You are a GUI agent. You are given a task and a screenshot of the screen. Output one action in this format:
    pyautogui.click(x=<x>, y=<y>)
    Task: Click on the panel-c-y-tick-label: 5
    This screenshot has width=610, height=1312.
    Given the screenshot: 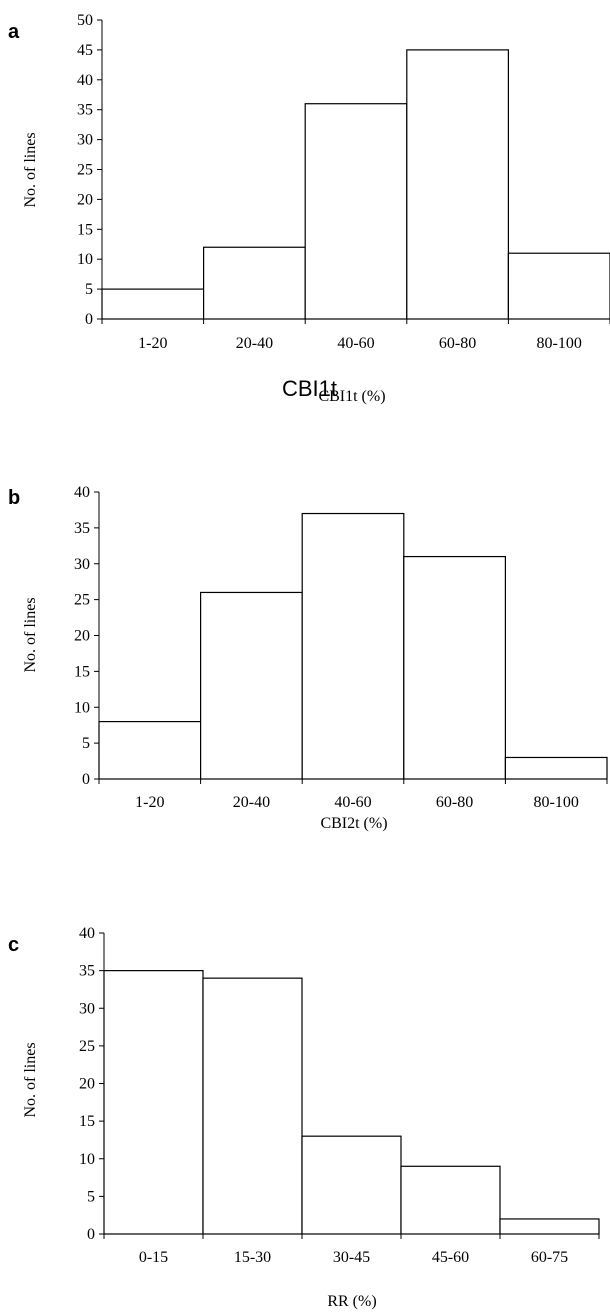 What is the action you would take?
    pyautogui.click(x=91, y=1196)
    